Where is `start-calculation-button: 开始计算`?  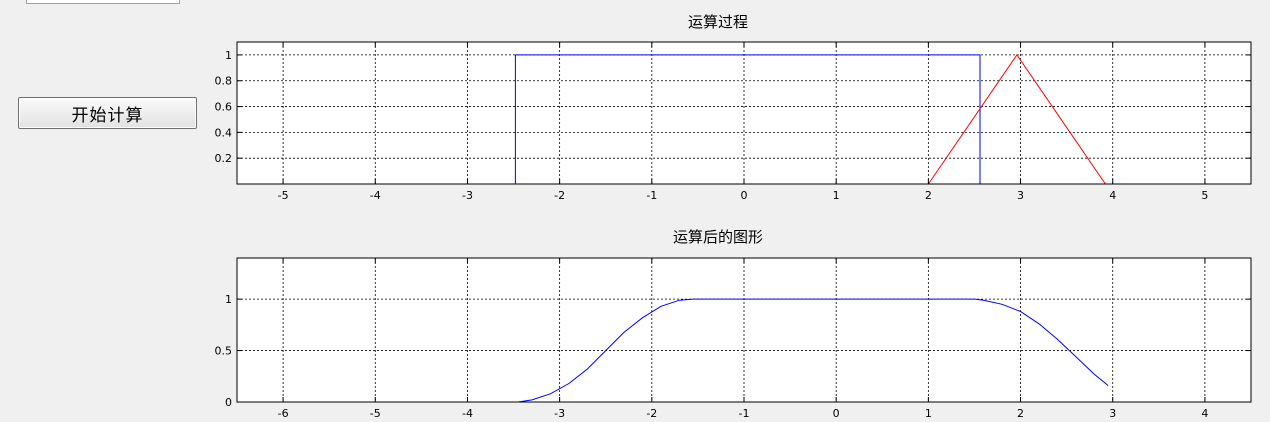 start-calculation-button: 开始计算 is located at coordinates (107, 113).